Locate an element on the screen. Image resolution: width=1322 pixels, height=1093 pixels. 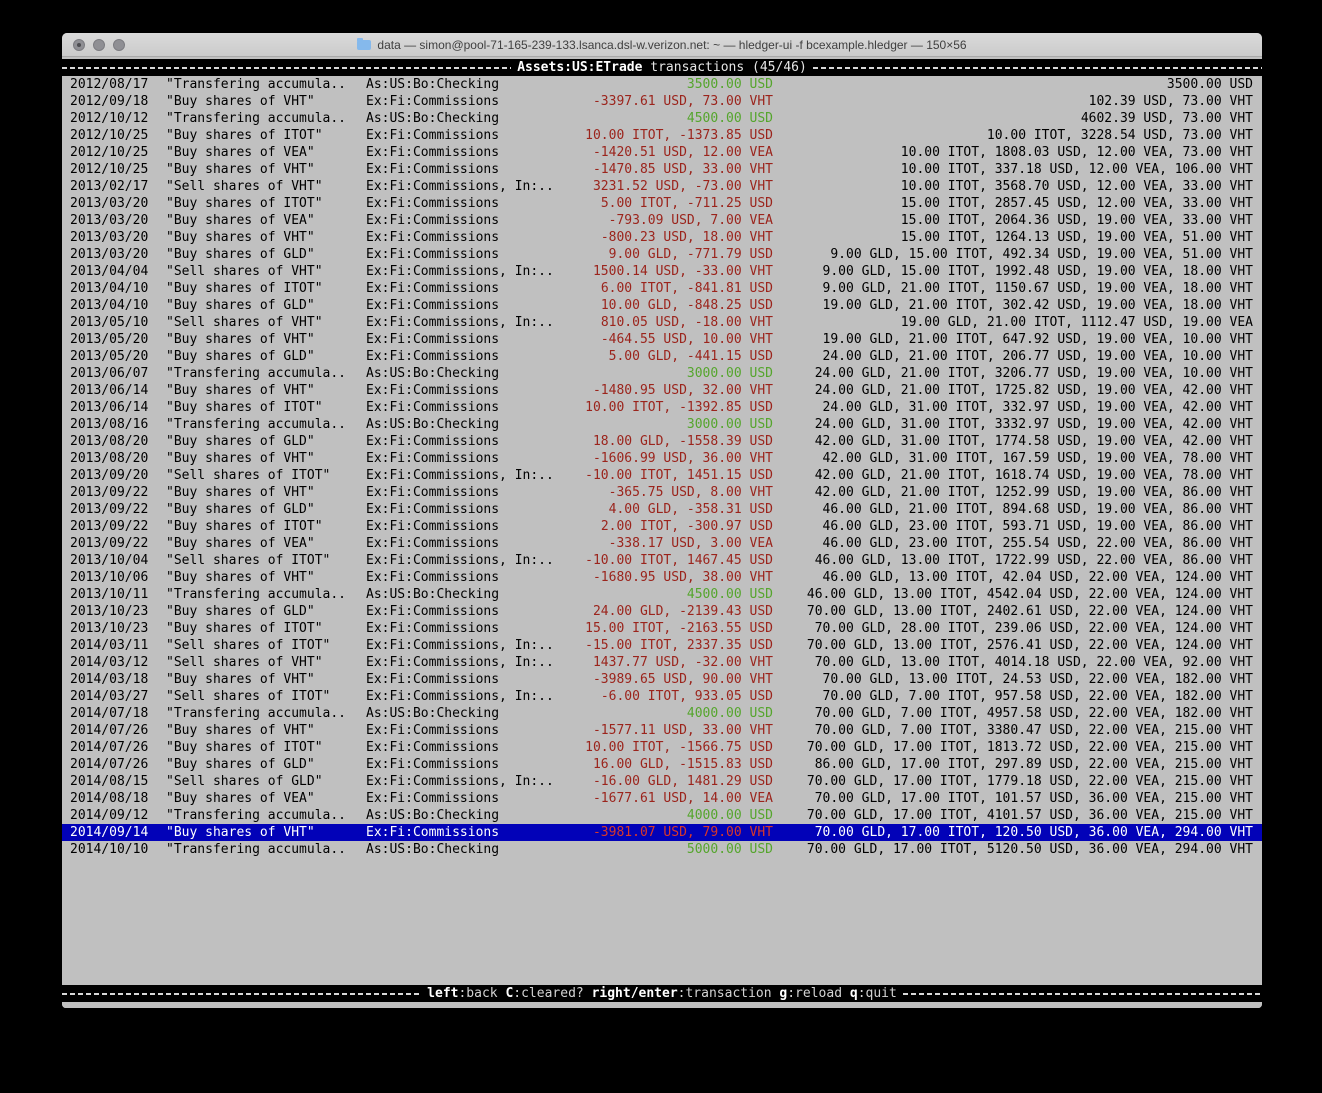
txn-change-amount: 10.00 ITOT, -1373.85 USD is located at coordinates (679, 135).